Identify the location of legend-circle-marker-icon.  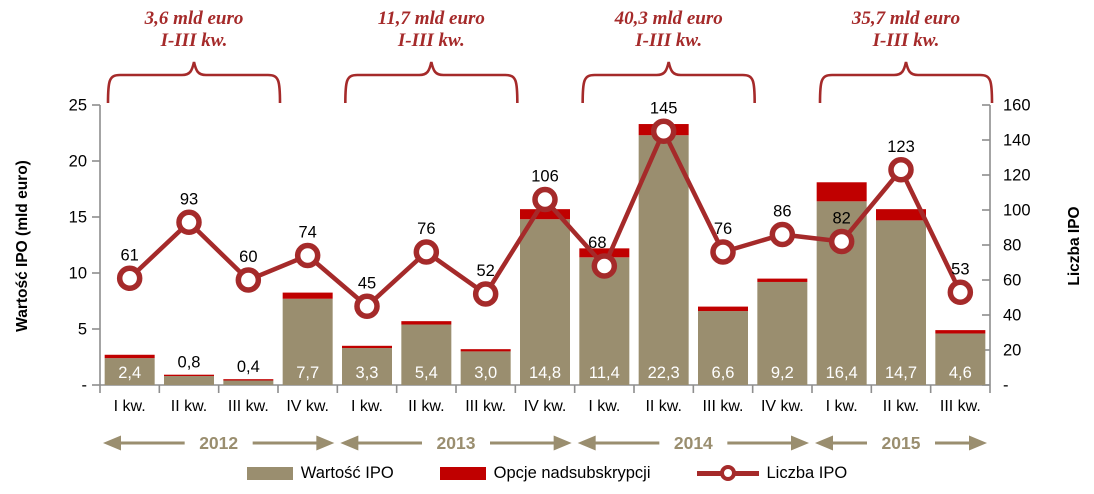
(727, 473).